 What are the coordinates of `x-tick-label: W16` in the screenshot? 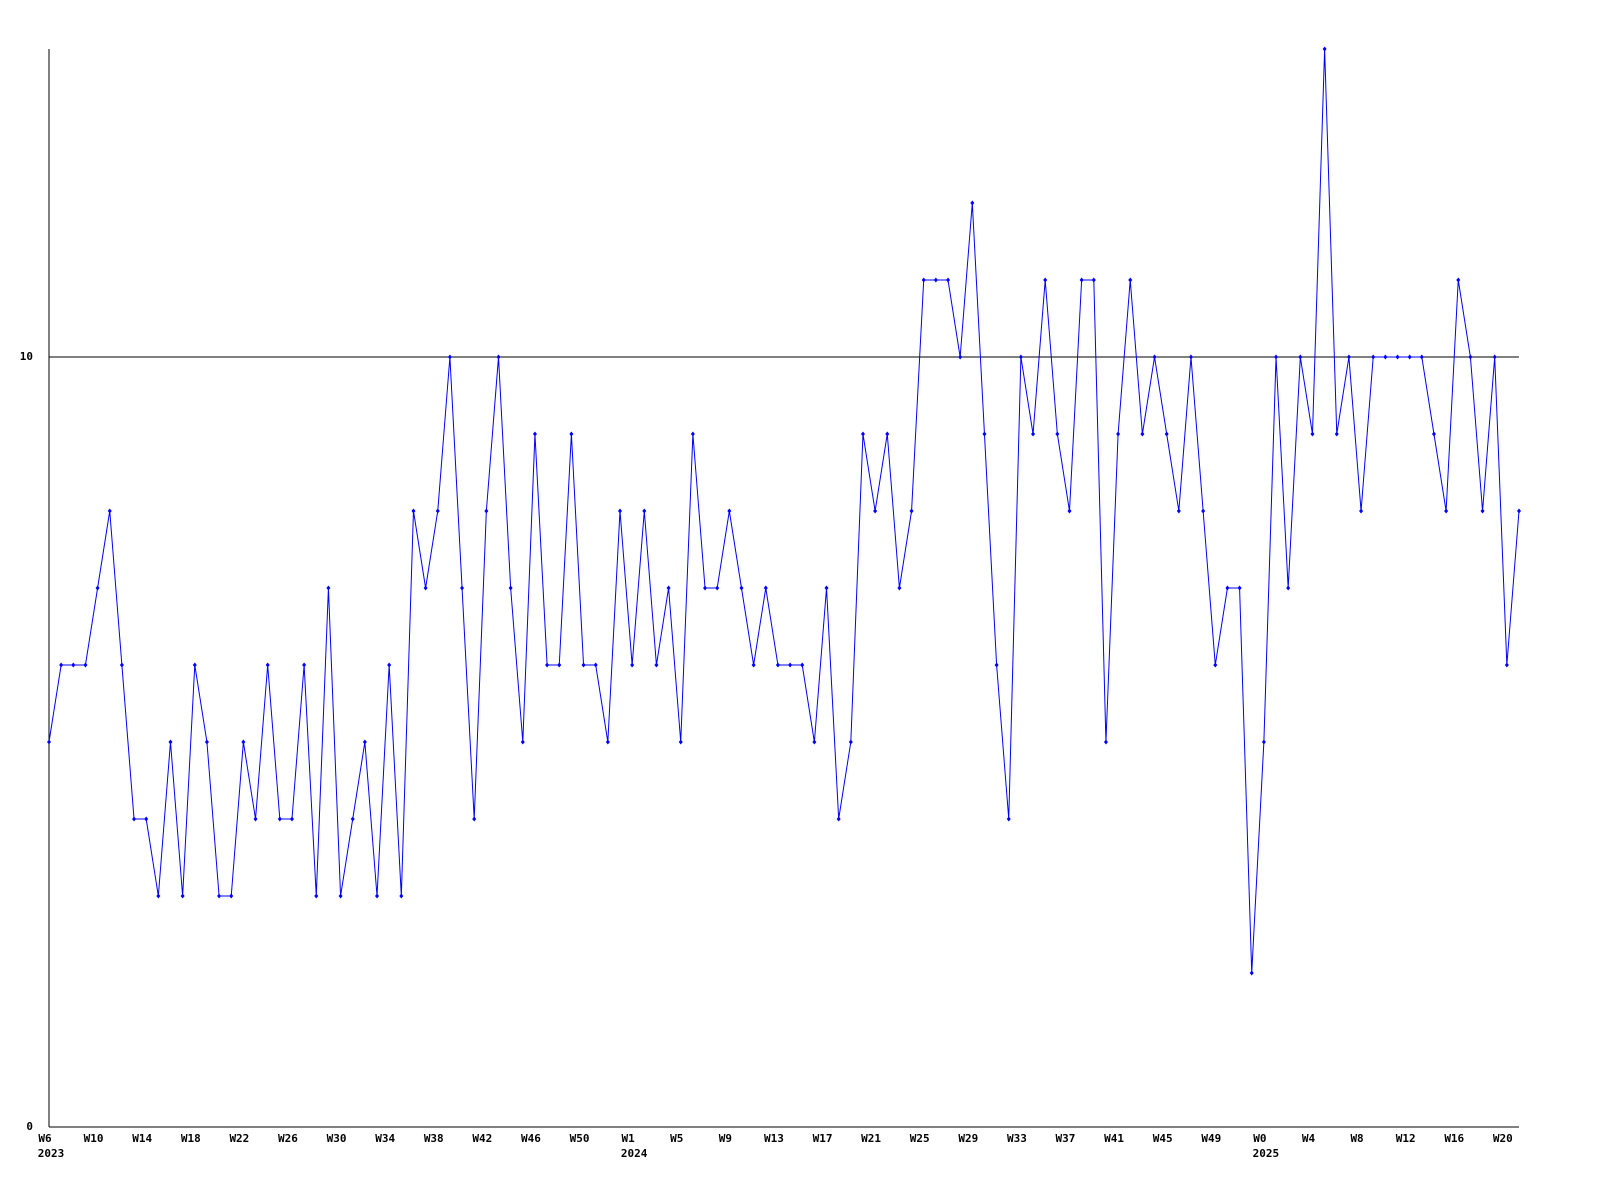 It's located at (1454, 1138).